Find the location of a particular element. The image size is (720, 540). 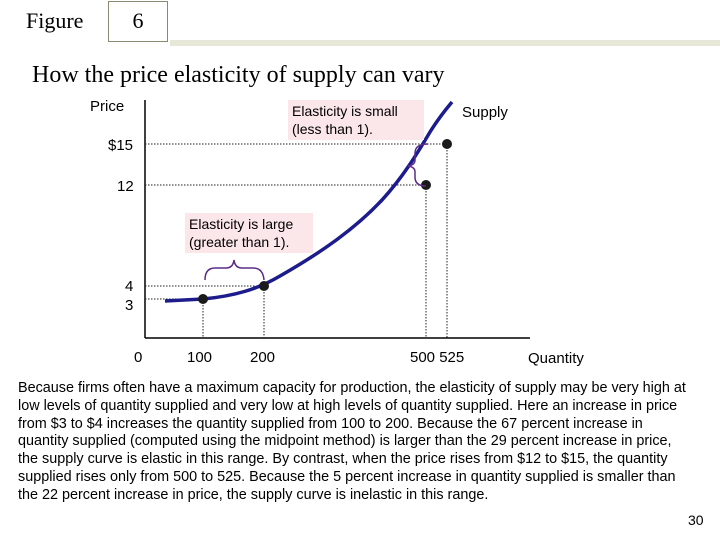

y-tick-label: $15 is located at coordinates (120, 145).